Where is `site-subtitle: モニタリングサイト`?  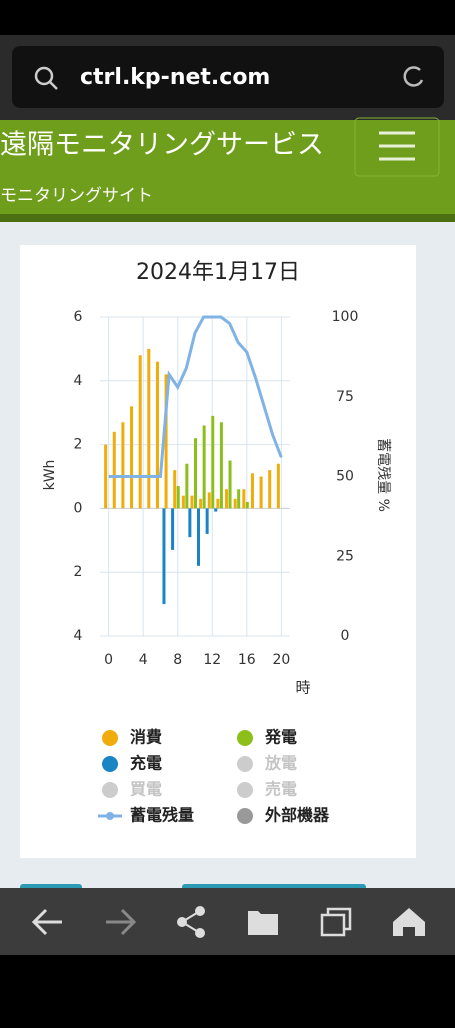 site-subtitle: モニタリングサイト is located at coordinates (76, 196).